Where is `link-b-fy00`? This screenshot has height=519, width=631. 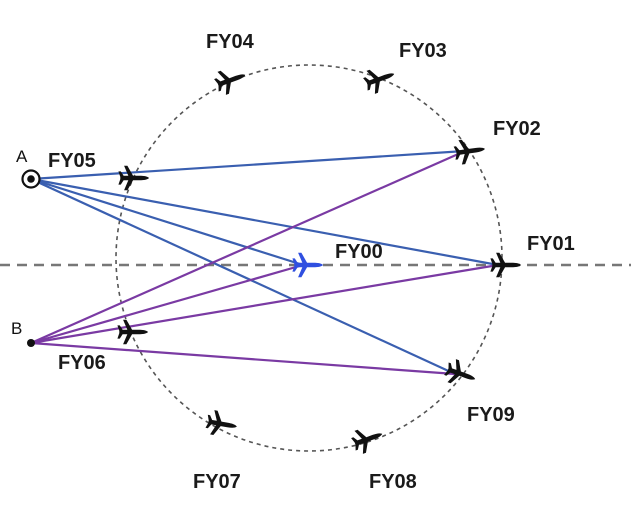 link-b-fy00 is located at coordinates (167, 304).